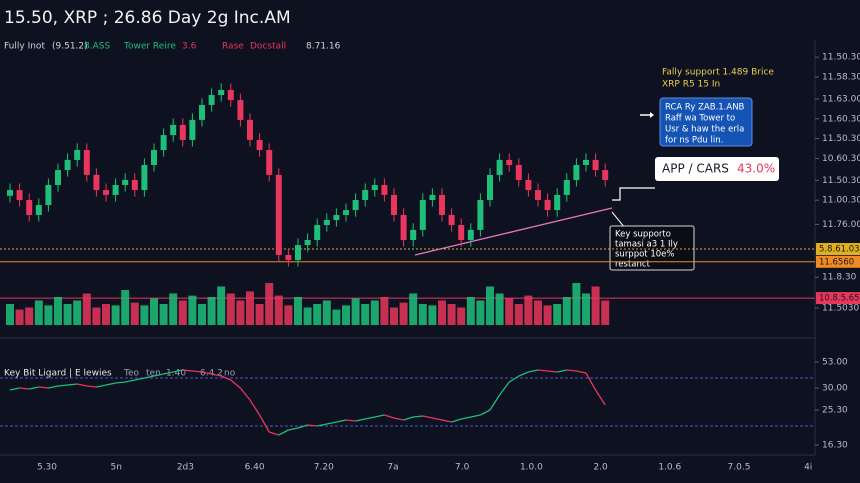 The height and width of the screenshot is (483, 860). Describe the element at coordinates (618, 220) in the screenshot. I see `callout-pointer` at that location.